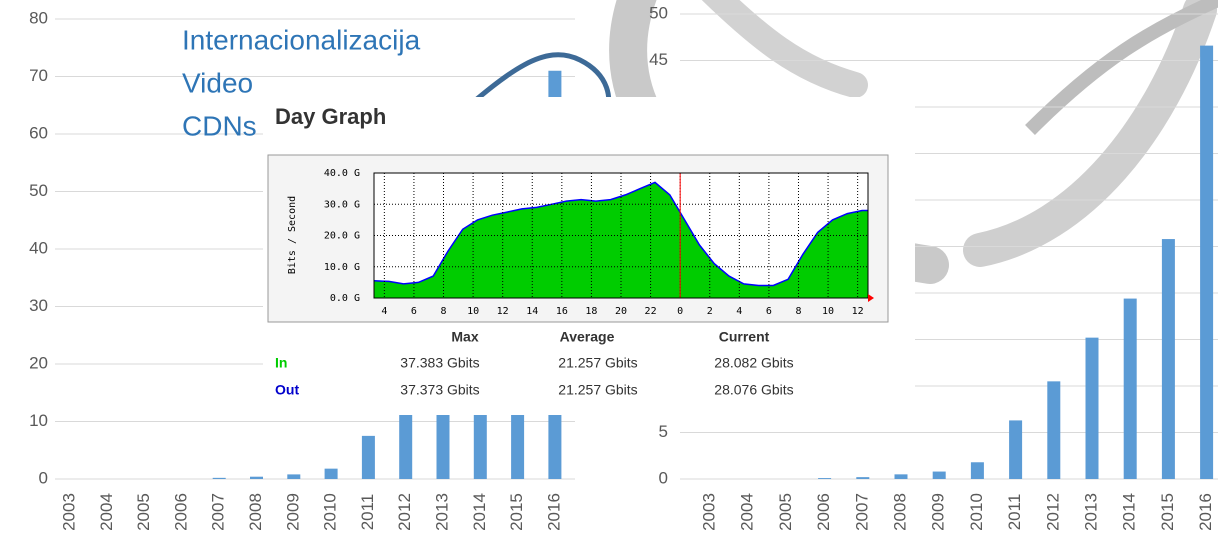 This screenshot has width=1218, height=542. What do you see at coordinates (342, 204) in the screenshot?
I see `y-tick-label: 30.0 G` at bounding box center [342, 204].